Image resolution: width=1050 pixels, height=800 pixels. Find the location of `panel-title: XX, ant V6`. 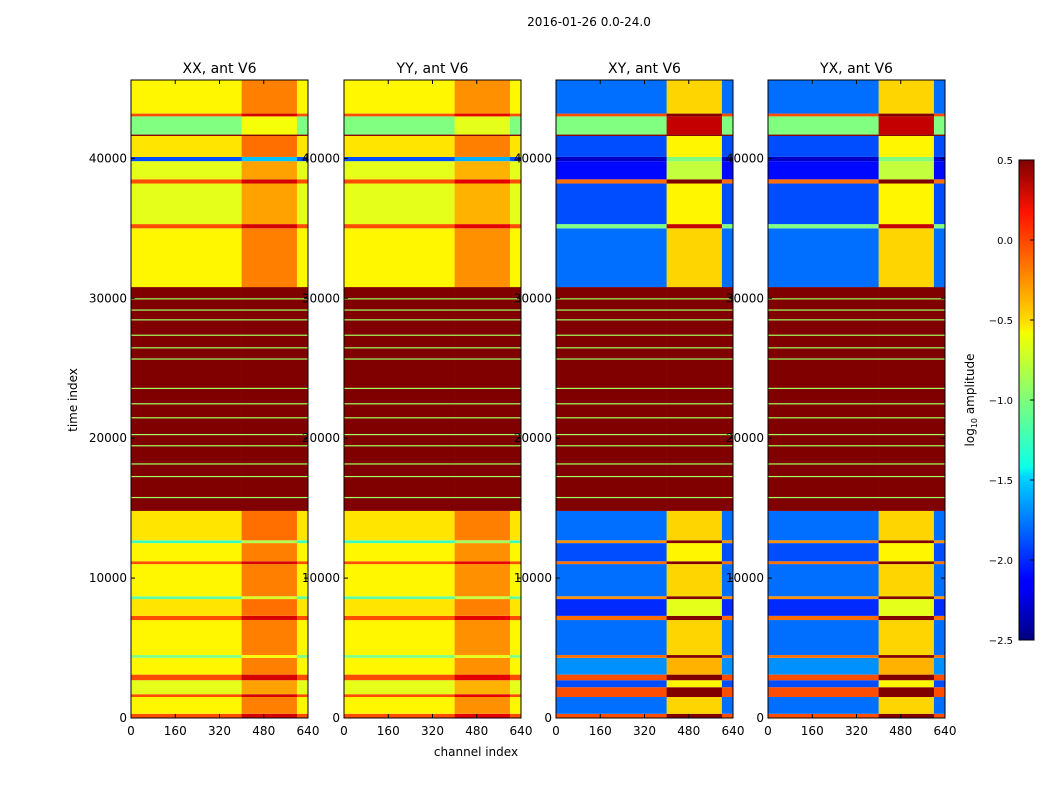

panel-title: XX, ant V6 is located at coordinates (220, 69).